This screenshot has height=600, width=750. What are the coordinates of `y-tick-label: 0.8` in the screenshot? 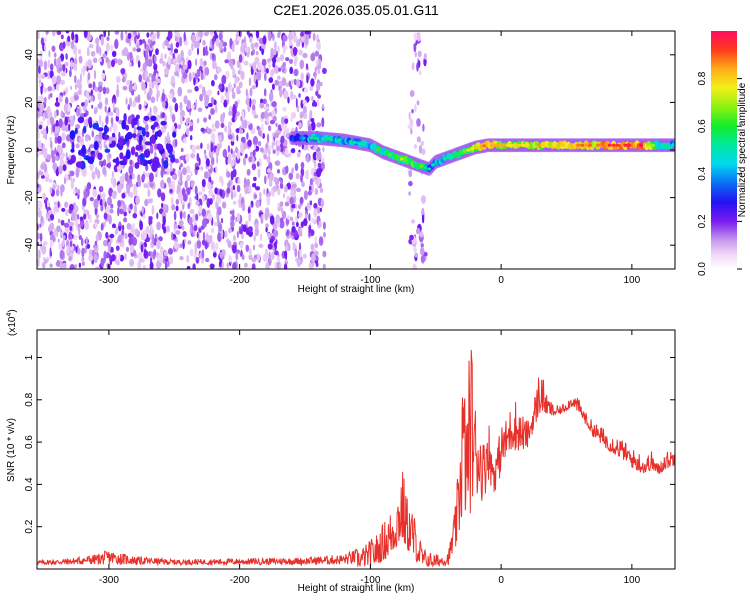 It's located at (29, 399).